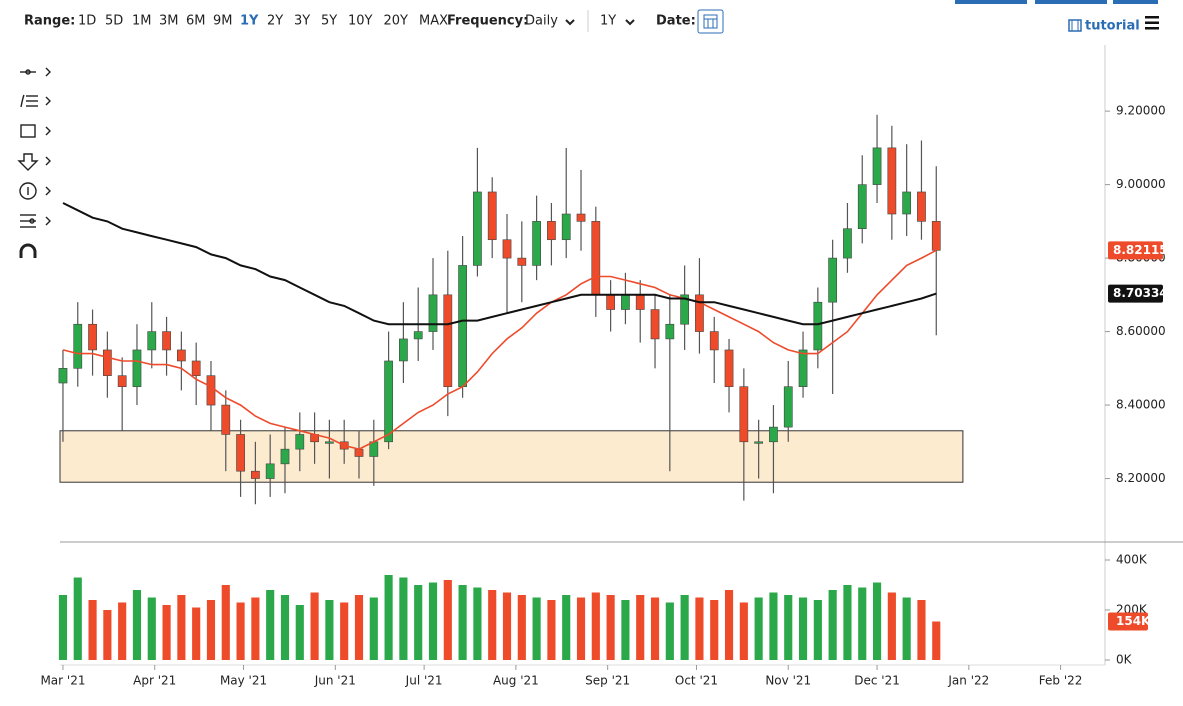 Image resolution: width=1183 pixels, height=706 pixels. I want to click on ma-label-box, so click(1135, 293).